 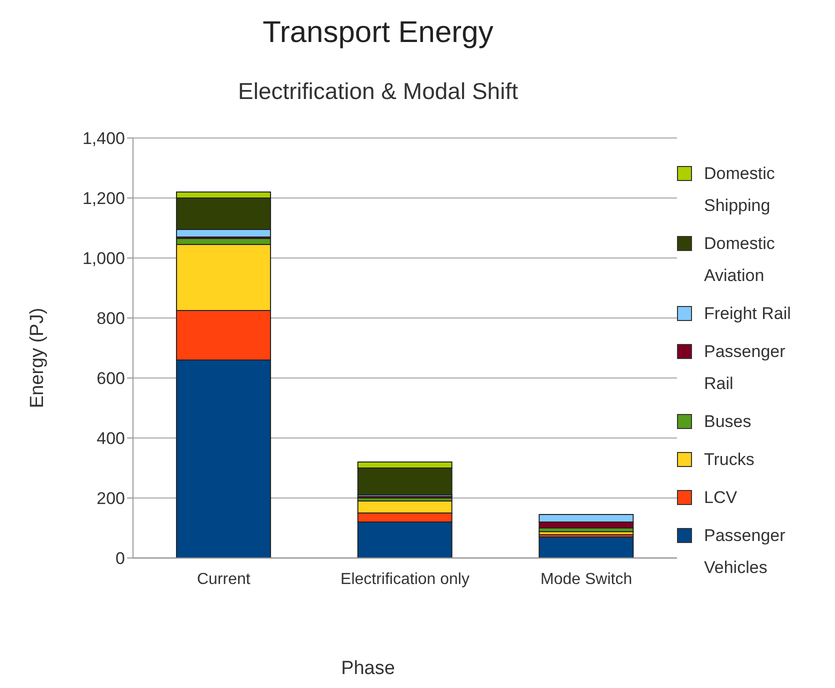 What do you see at coordinates (745, 368) in the screenshot?
I see `legend-label: Passenger Rail` at bounding box center [745, 368].